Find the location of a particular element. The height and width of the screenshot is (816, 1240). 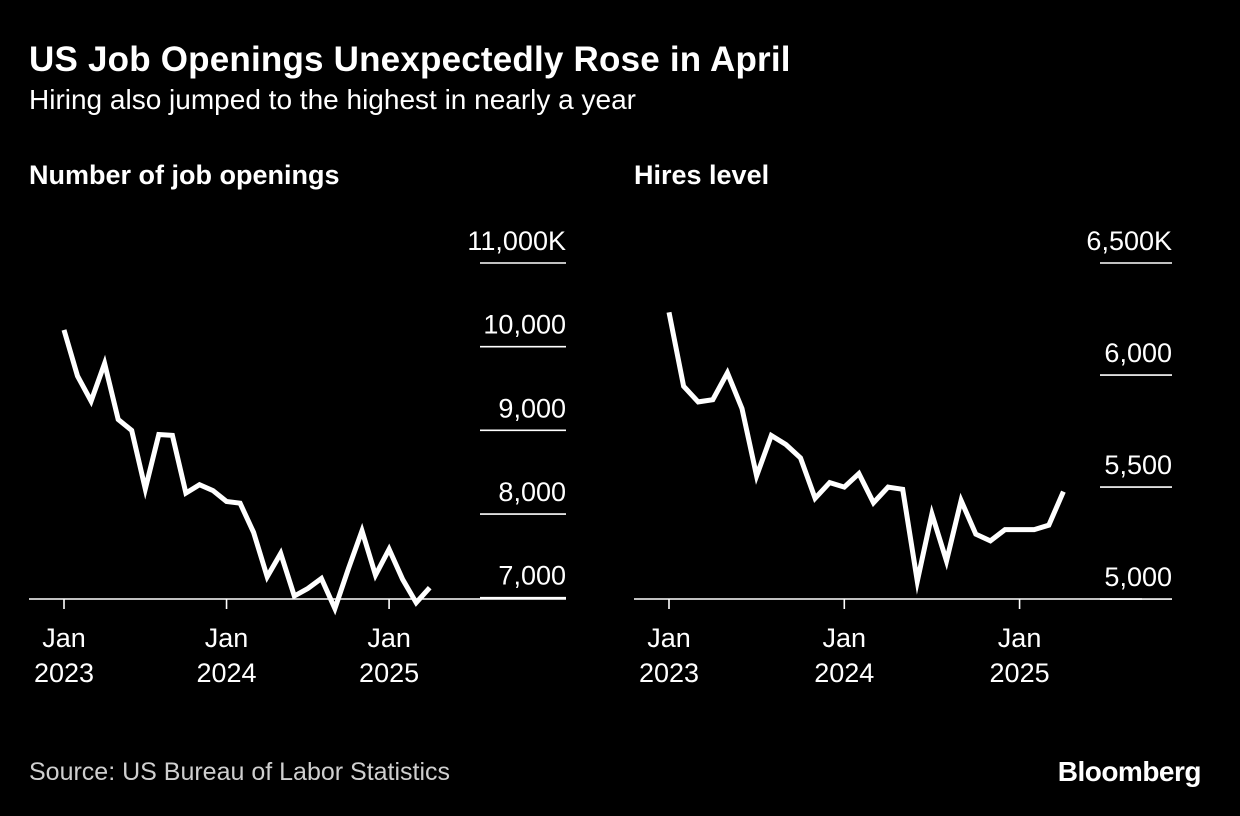

job-openings-y-tick-label: 8,000 is located at coordinates (532, 492).